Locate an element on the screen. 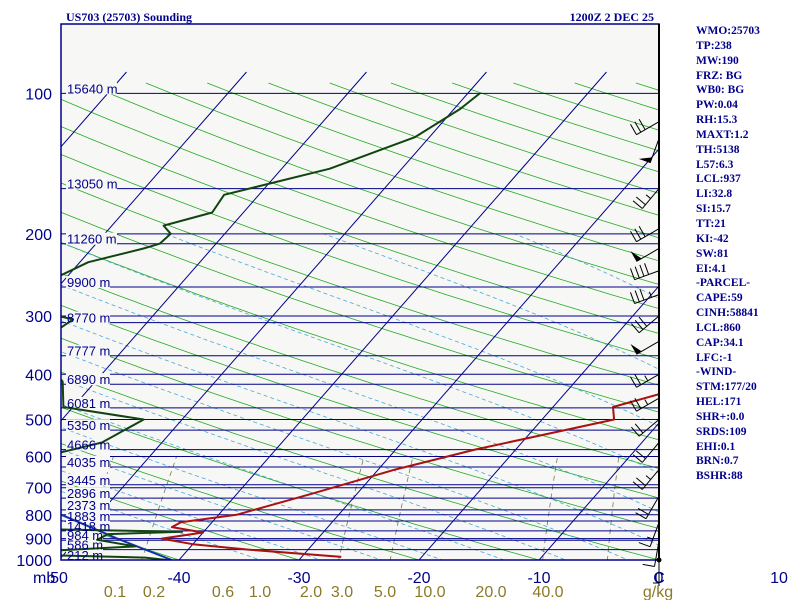 The height and width of the screenshot is (600, 800). moist-adiabat-line is located at coordinates (252, 493).